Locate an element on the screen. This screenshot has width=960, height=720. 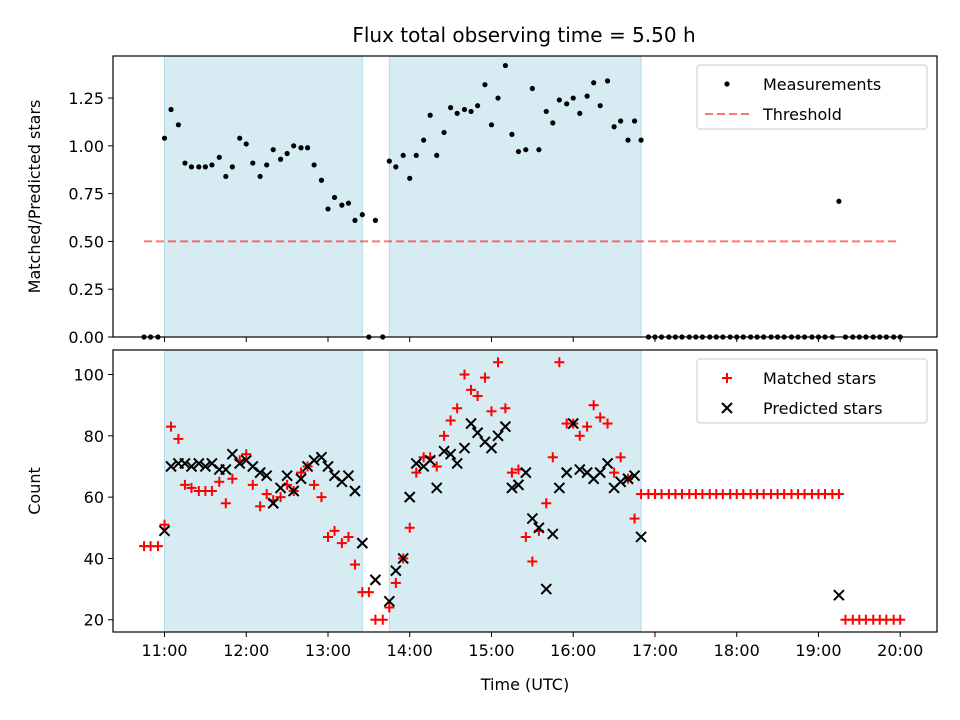
y-tick-label: 0.00 is located at coordinates (86, 337).